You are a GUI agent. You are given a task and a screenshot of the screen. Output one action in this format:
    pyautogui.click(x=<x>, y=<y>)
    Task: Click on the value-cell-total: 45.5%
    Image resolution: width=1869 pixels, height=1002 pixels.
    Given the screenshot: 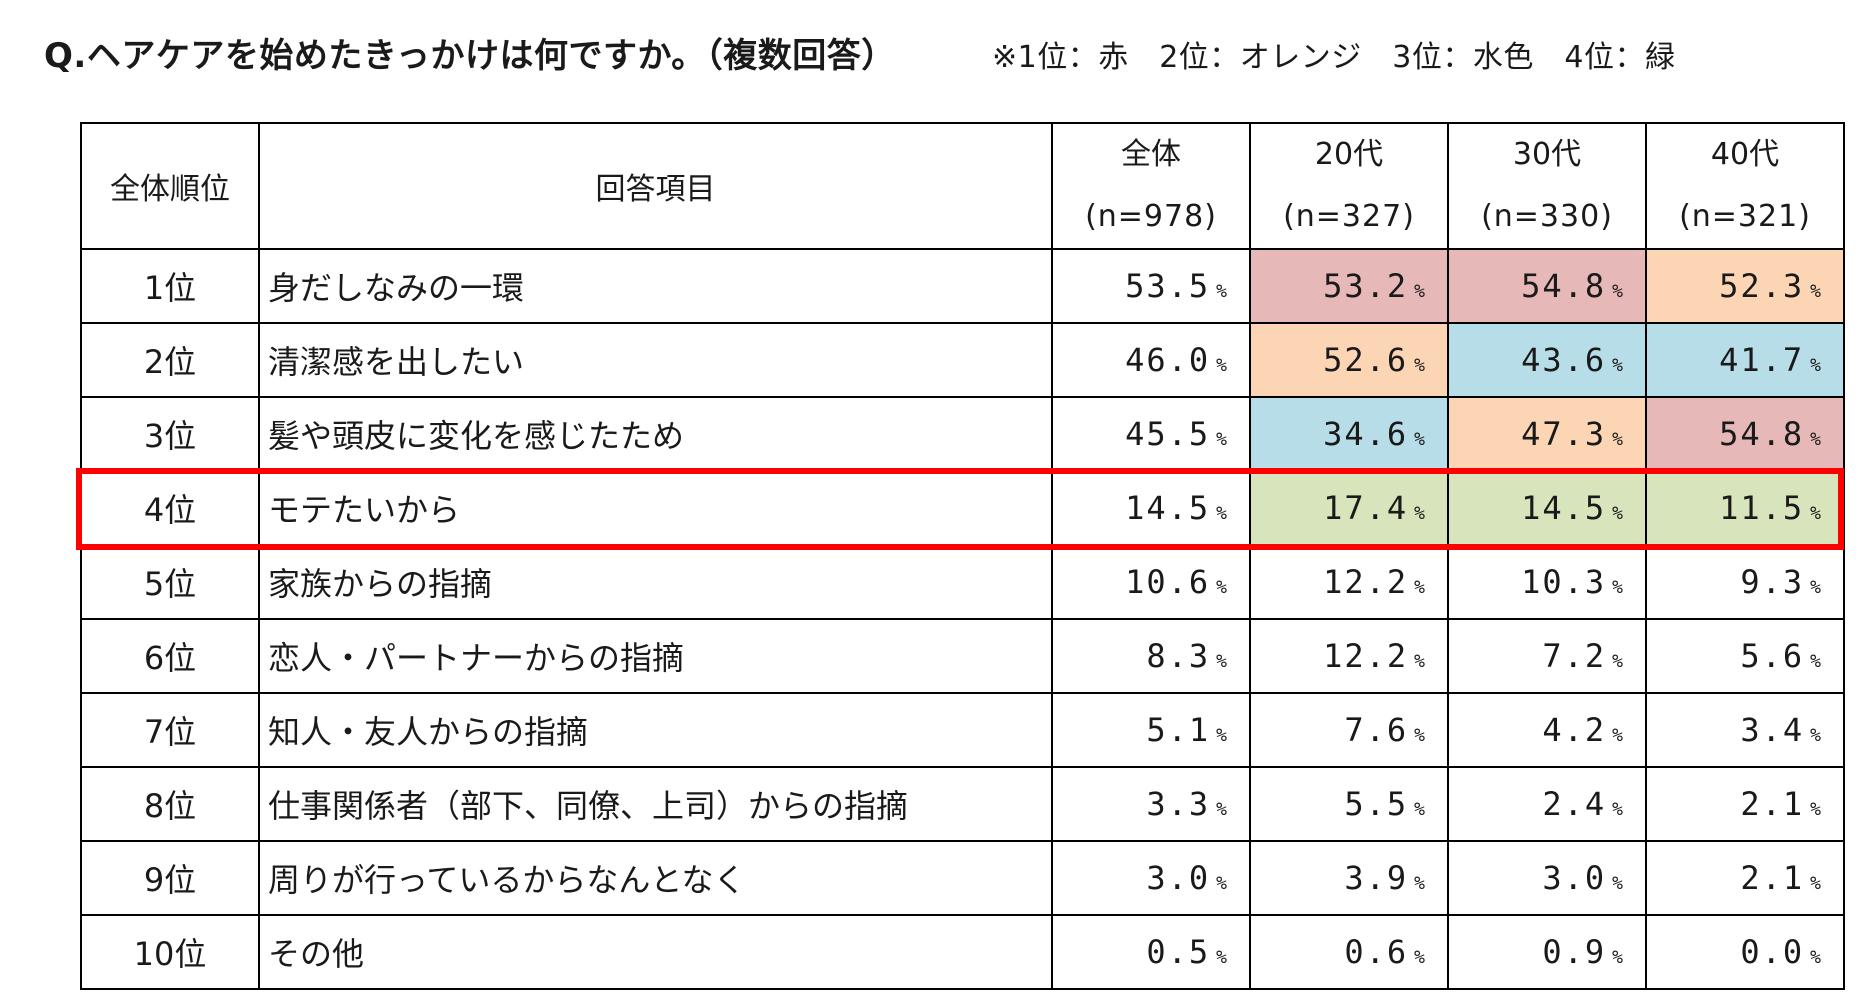 What is the action you would take?
    pyautogui.click(x=1151, y=434)
    